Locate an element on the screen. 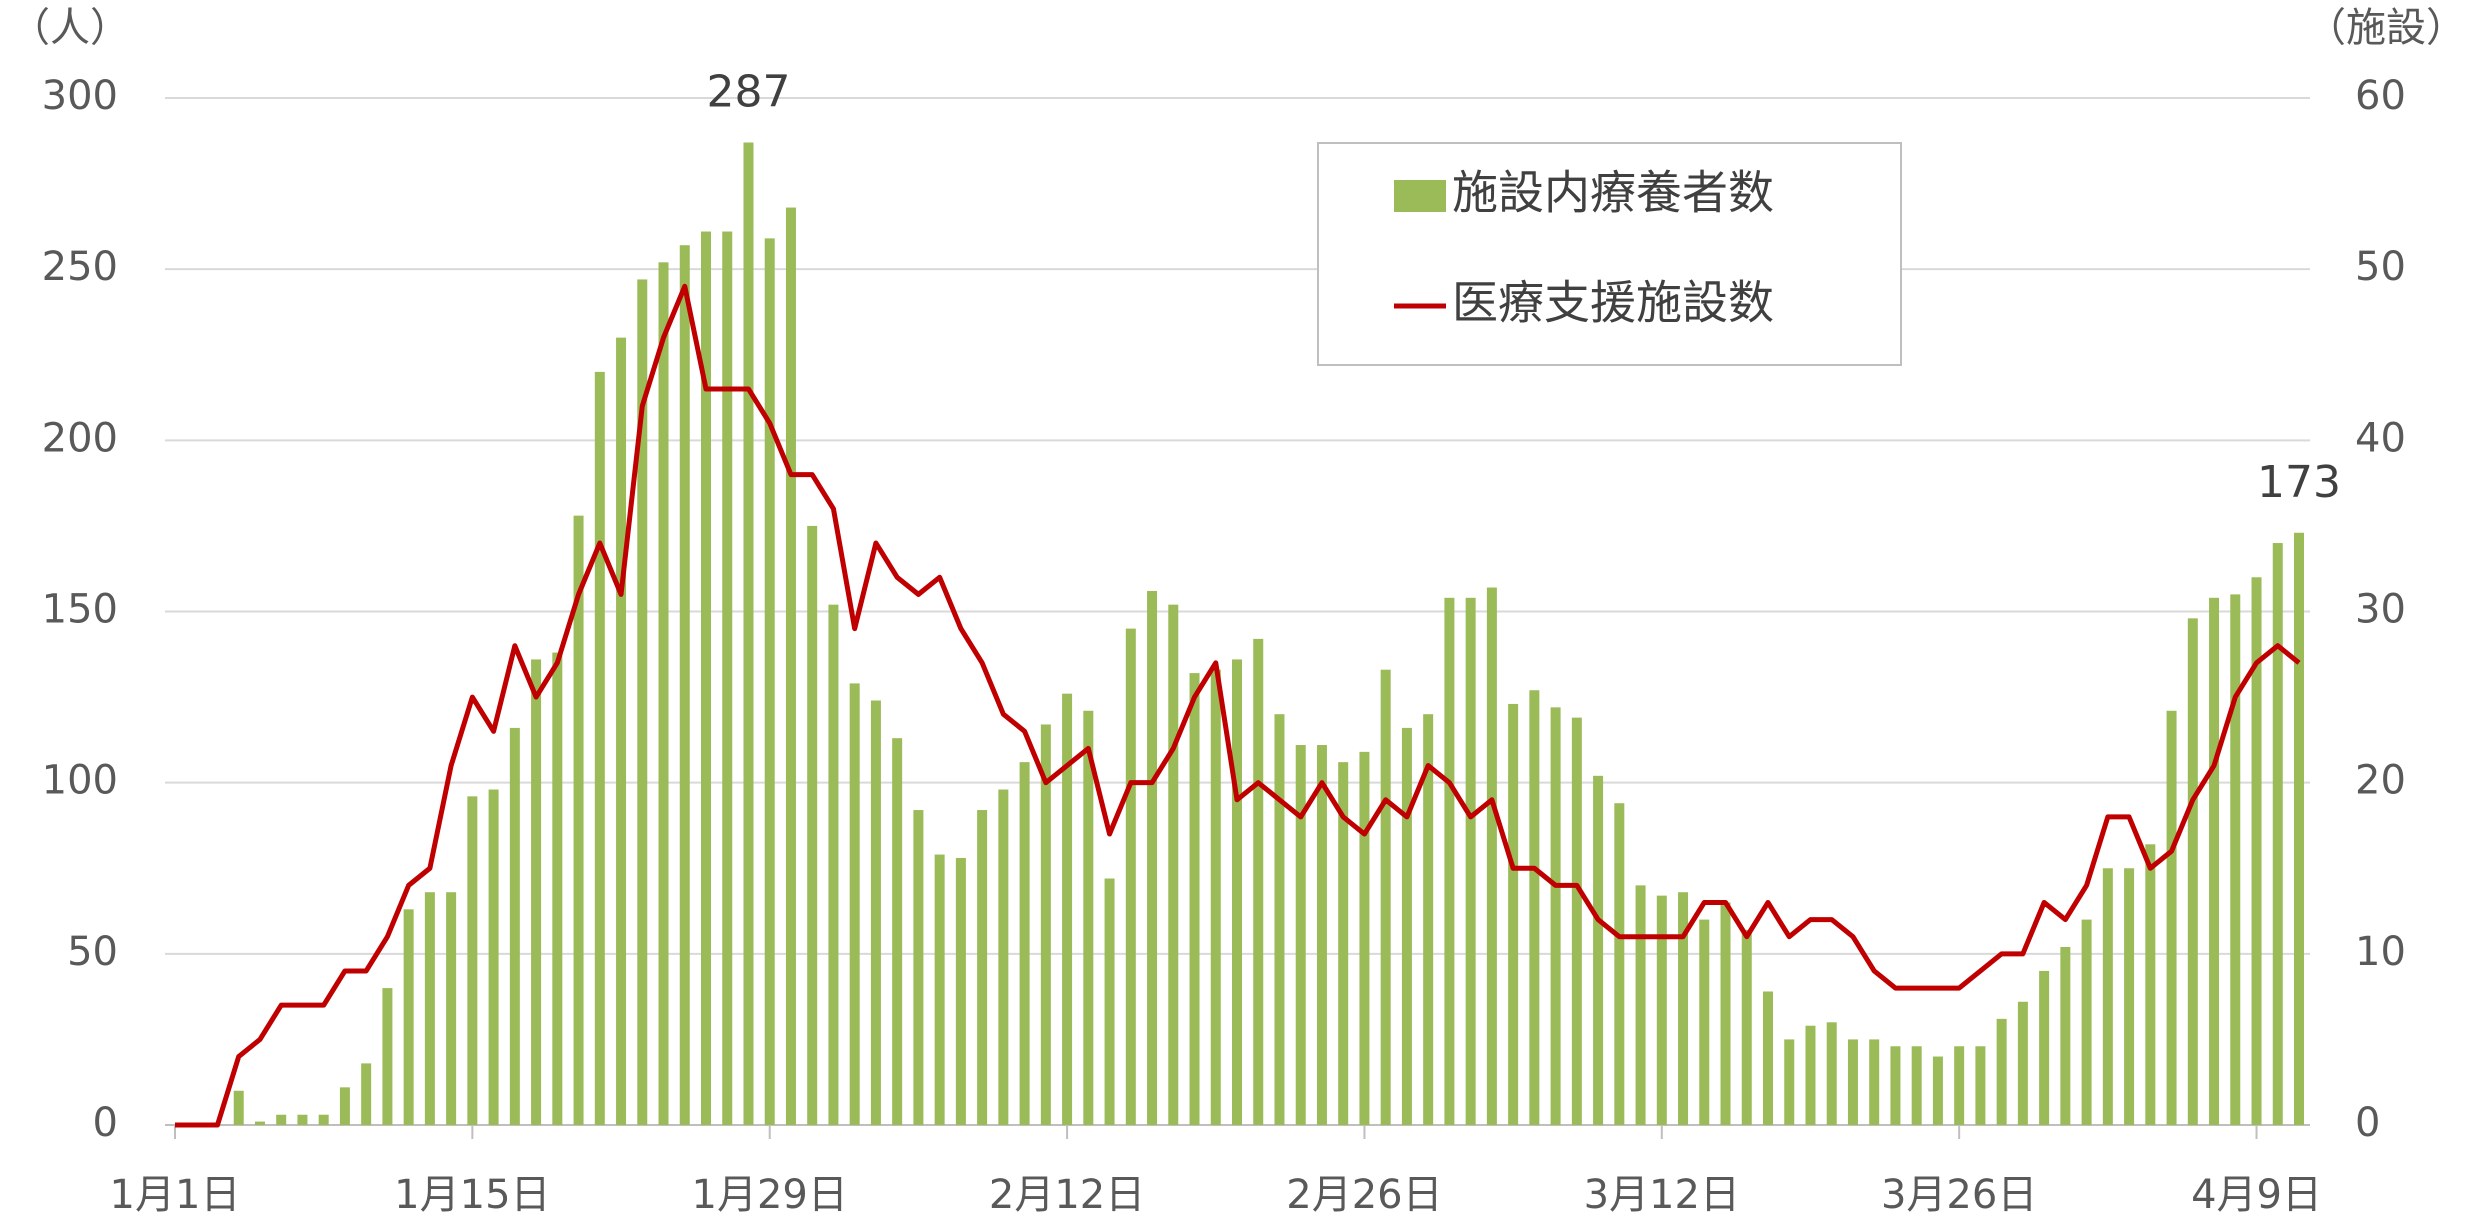  y2-tick-label: 10 is located at coordinates (2380, 952).